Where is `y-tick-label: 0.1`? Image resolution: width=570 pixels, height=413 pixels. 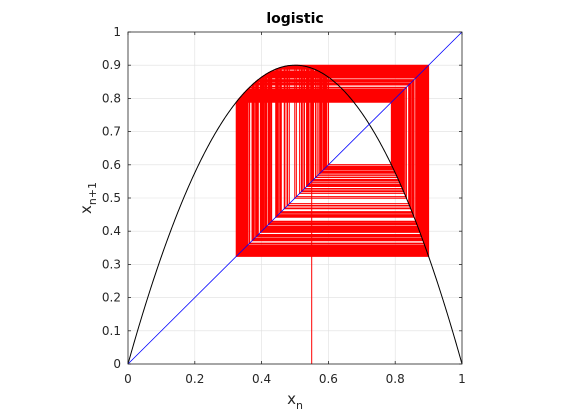 y-tick-label: 0.1 is located at coordinates (111, 331).